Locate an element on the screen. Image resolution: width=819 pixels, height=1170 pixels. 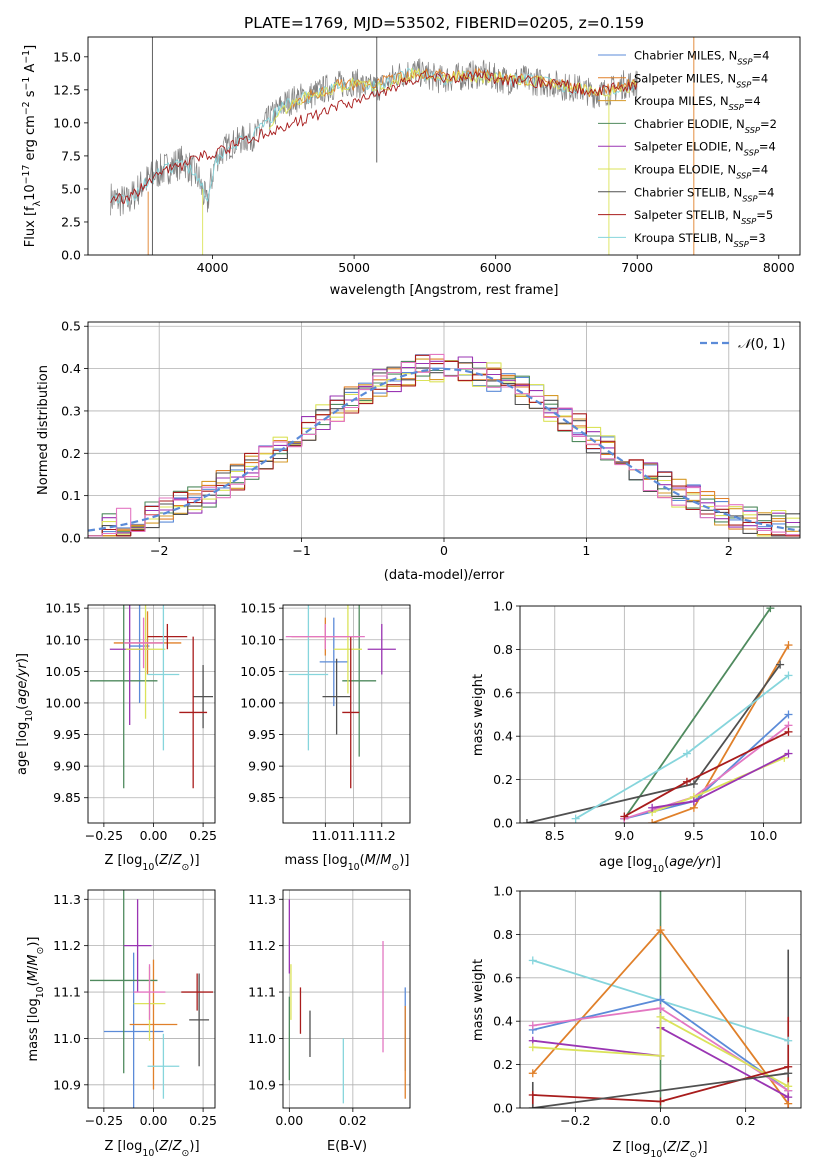
text-part: age/yr is located at coordinates (690, 862).